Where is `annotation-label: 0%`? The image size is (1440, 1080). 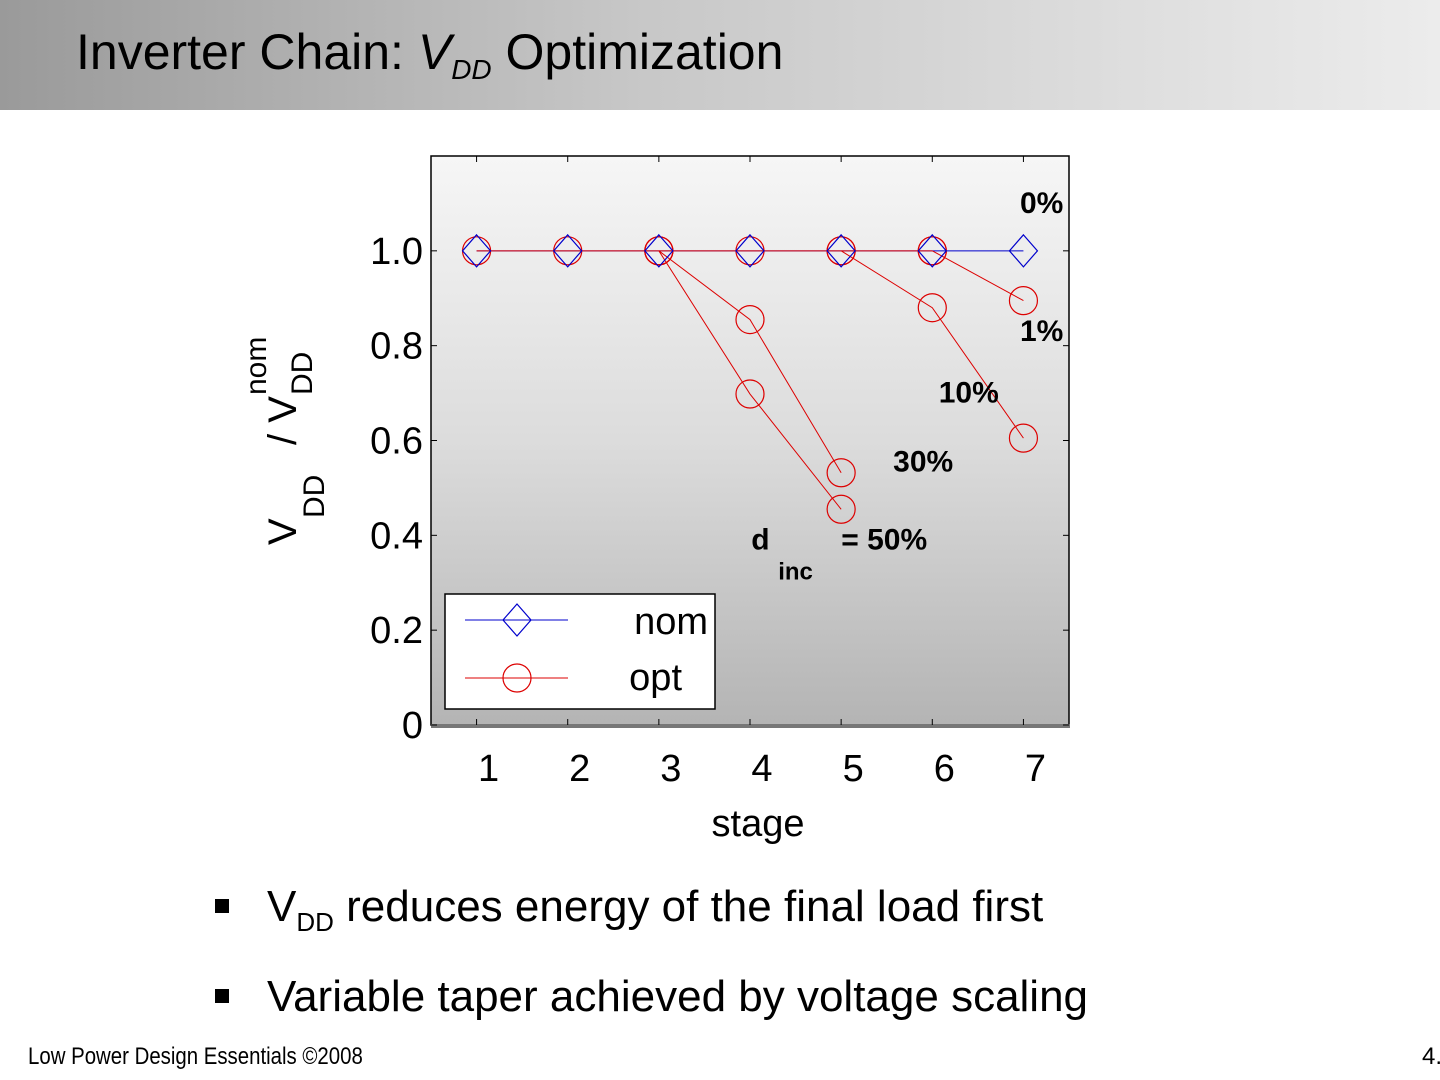 annotation-label: 0% is located at coordinates (1041, 203).